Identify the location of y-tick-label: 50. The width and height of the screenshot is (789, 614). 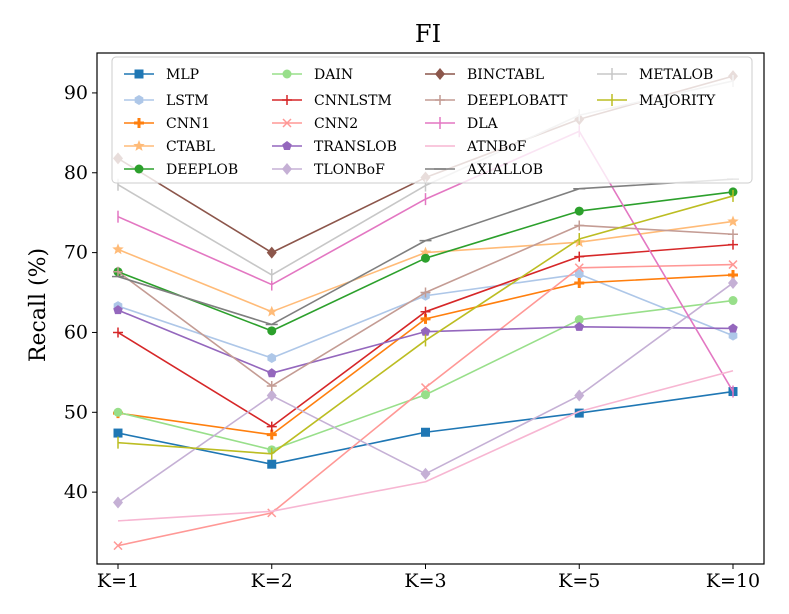
(76, 412).